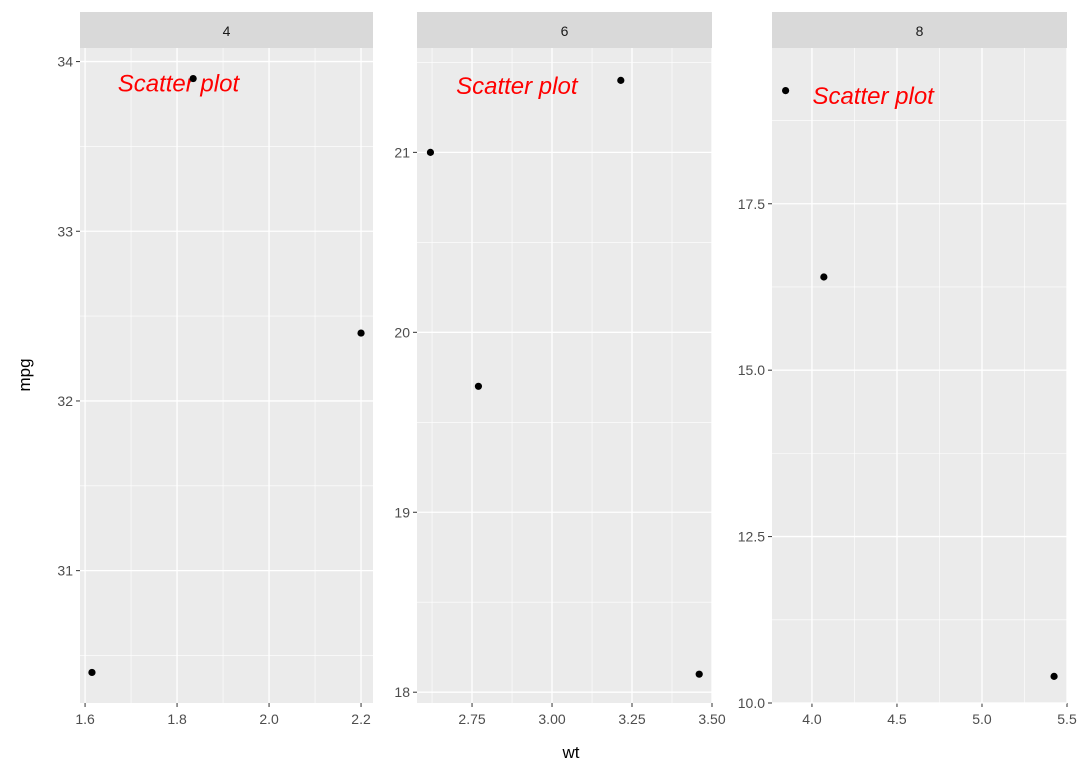  What do you see at coordinates (85, 719) in the screenshot?
I see `x-tick-label: 1.6` at bounding box center [85, 719].